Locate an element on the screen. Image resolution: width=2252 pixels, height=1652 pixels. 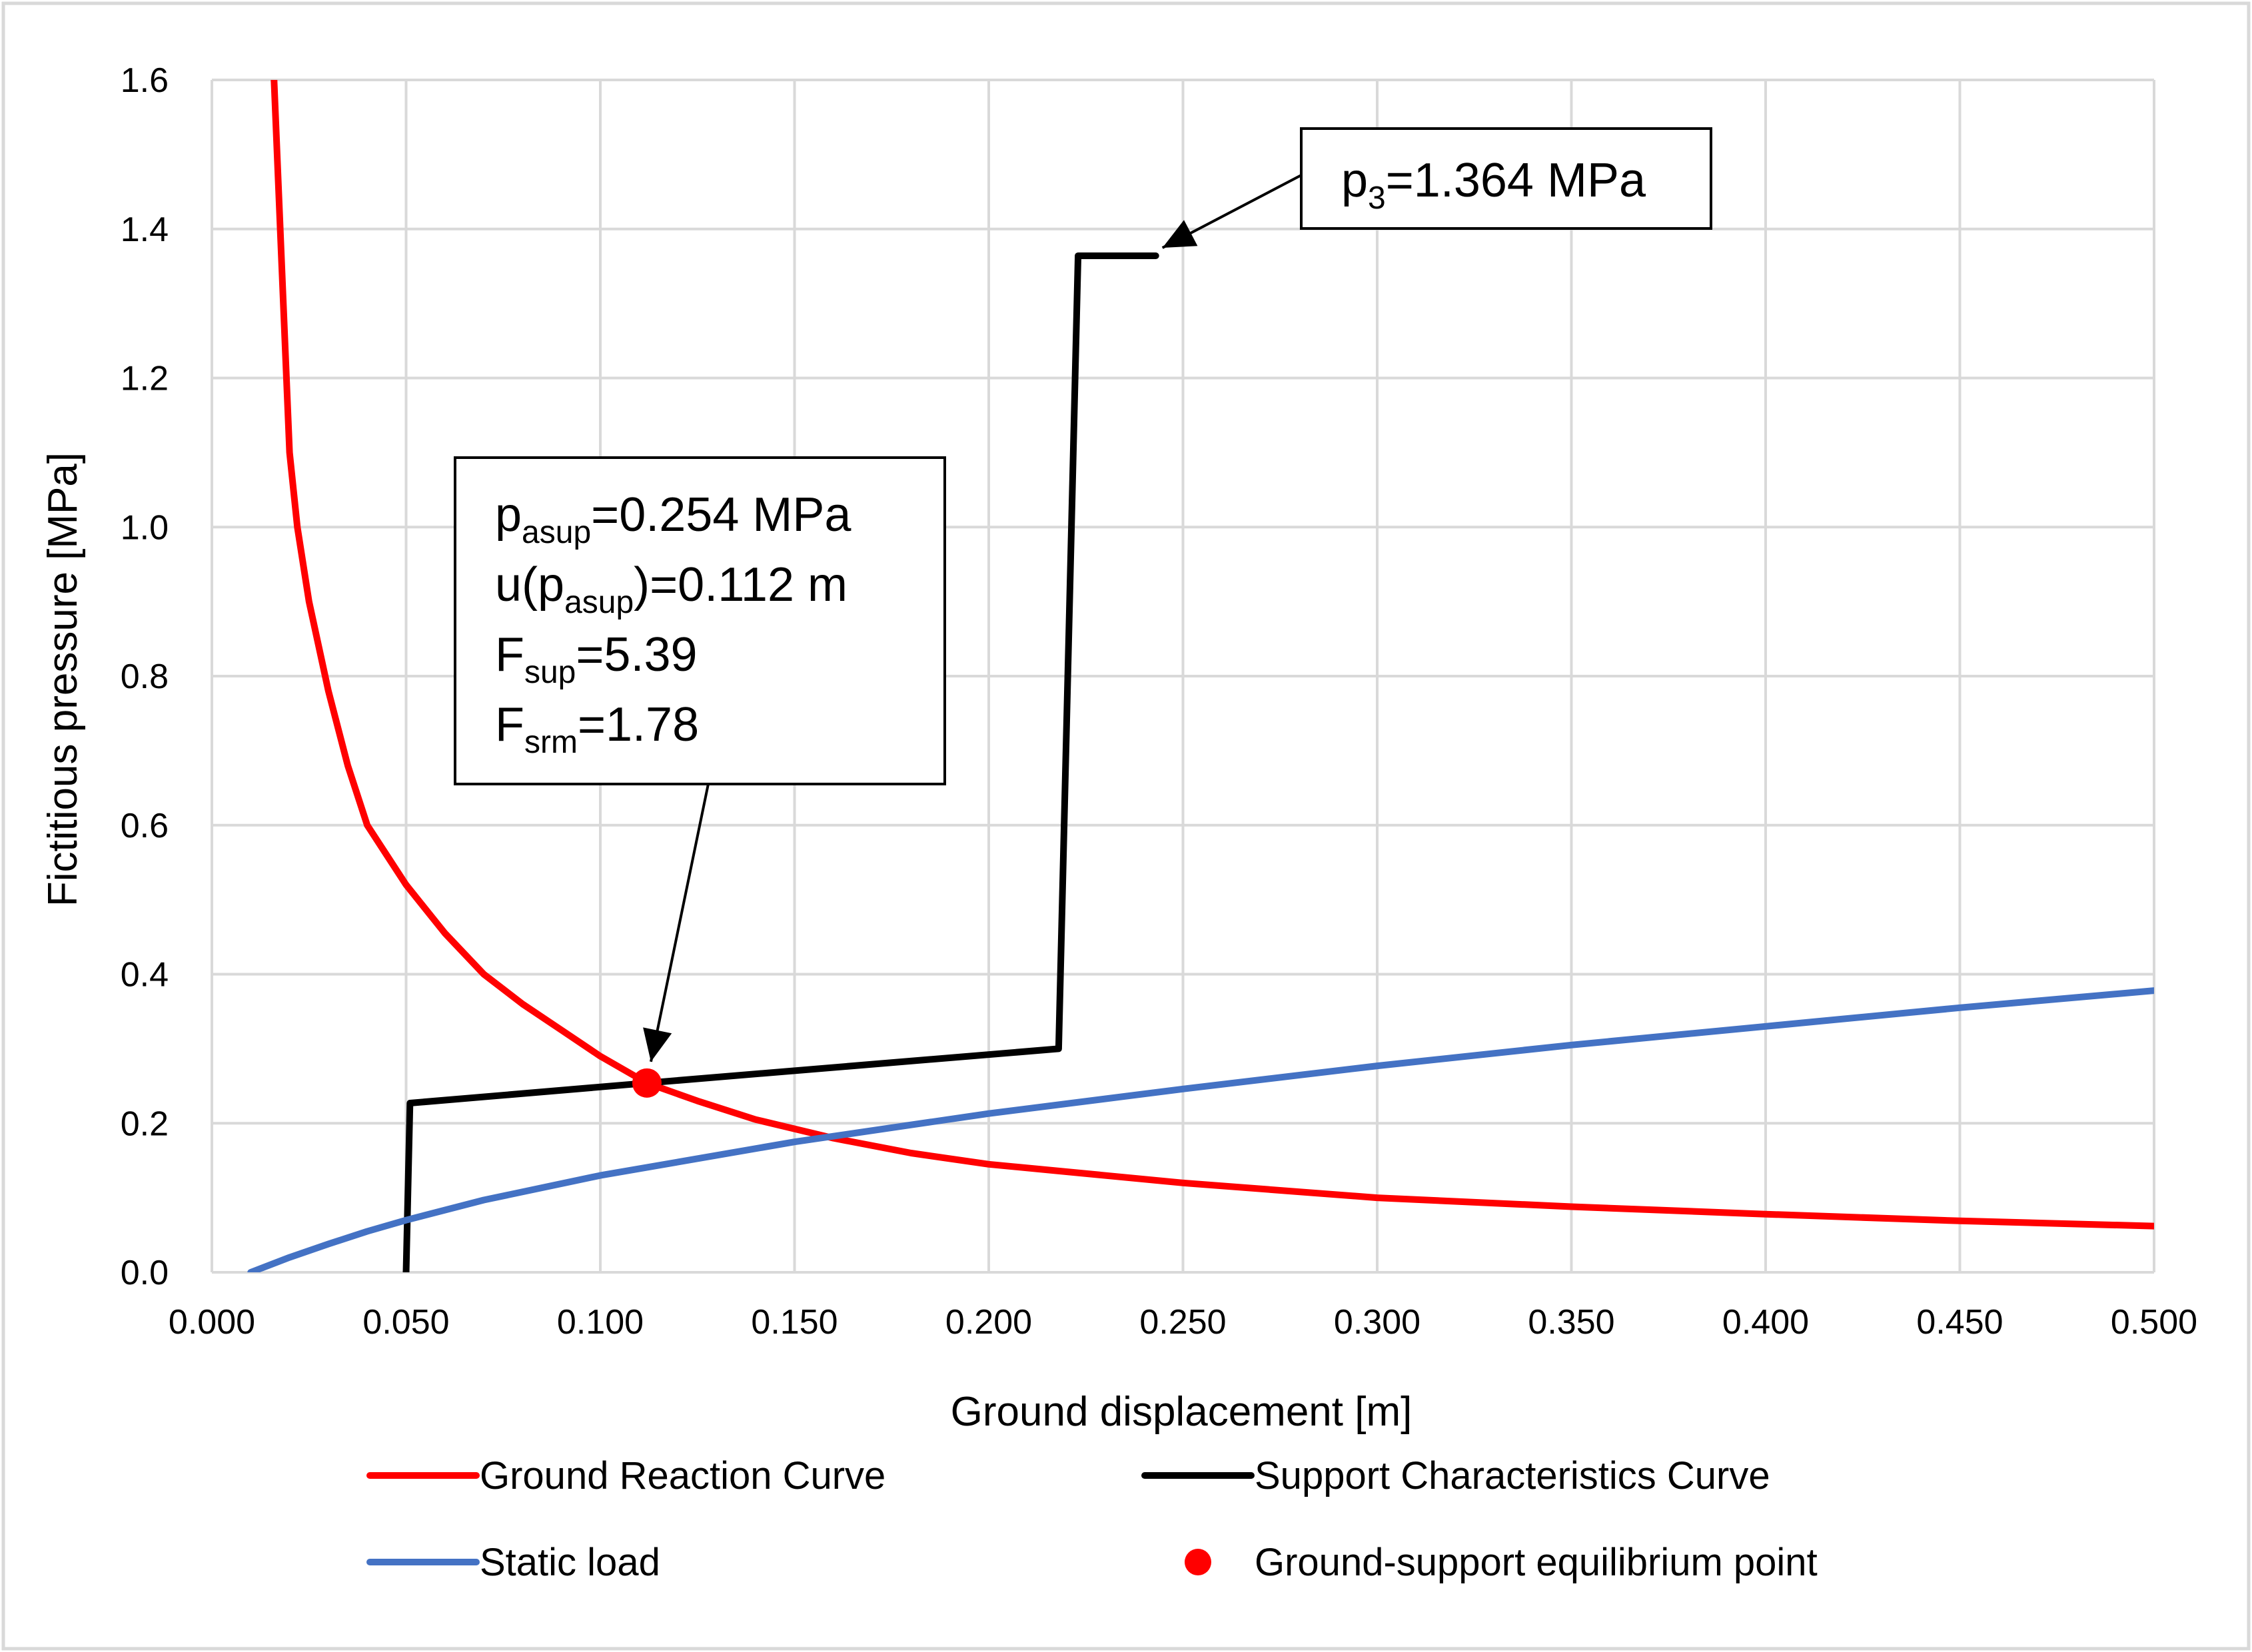
x-tick-label: 0.500 is located at coordinates (2154, 1322).